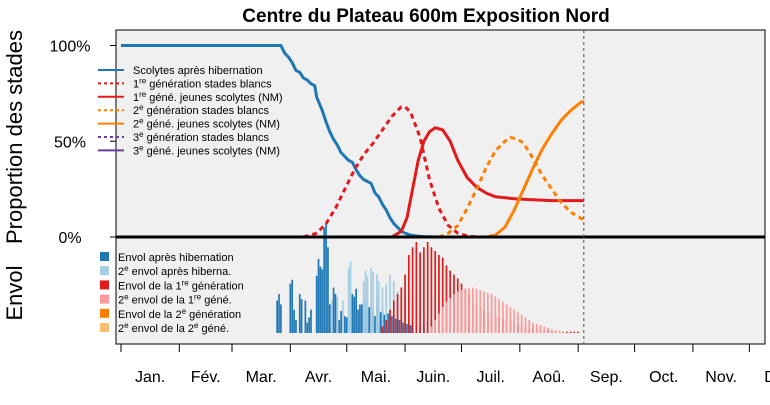 This screenshot has height=405, width=770. Describe the element at coordinates (721, 377) in the screenshot. I see `x-tick-label: Nov.` at that location.